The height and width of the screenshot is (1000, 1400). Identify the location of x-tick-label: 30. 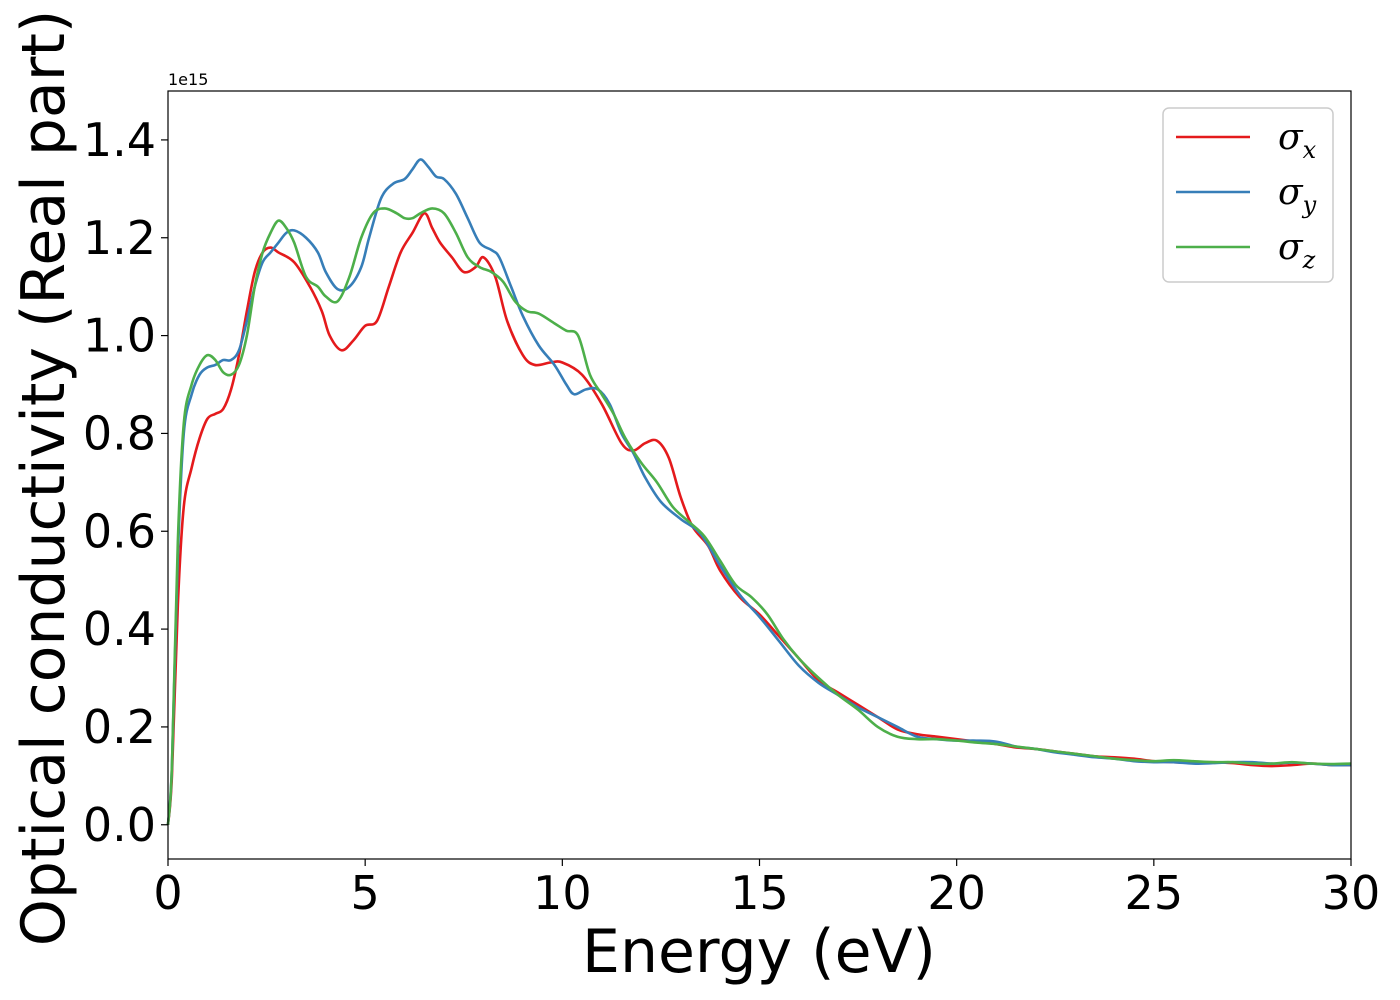
(1351, 893).